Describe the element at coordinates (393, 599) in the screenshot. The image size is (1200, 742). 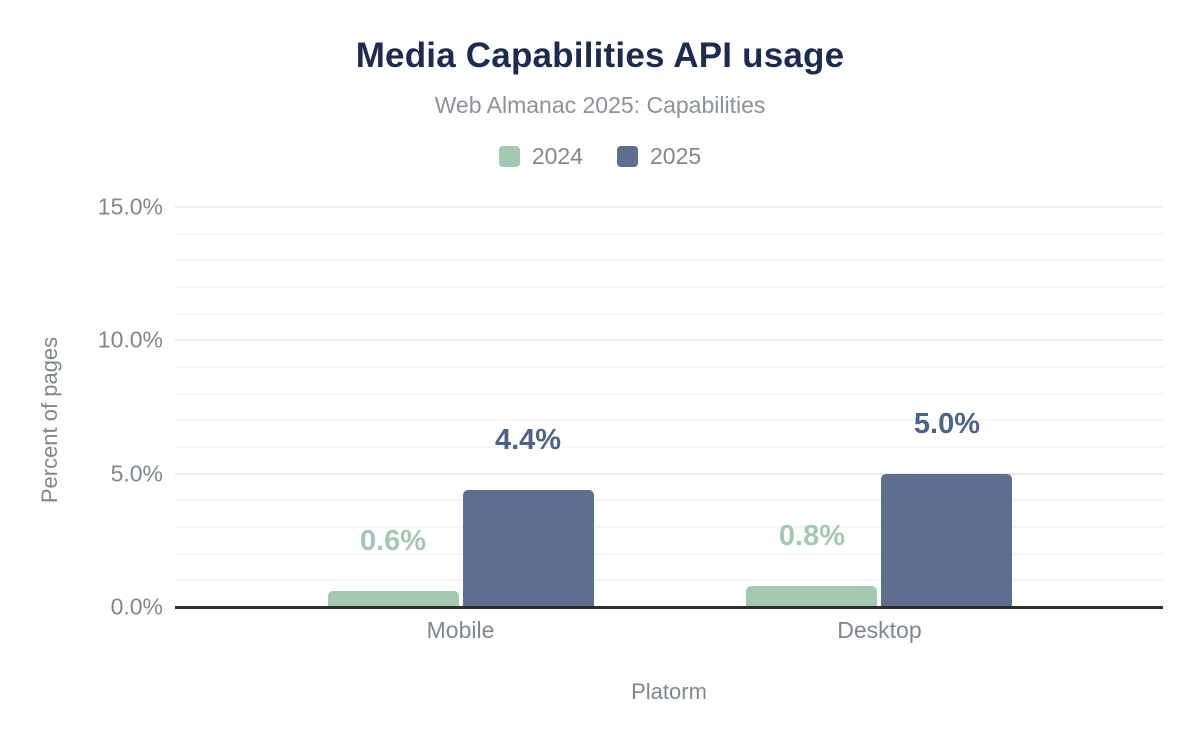
I see `bar-2024-mobile` at that location.